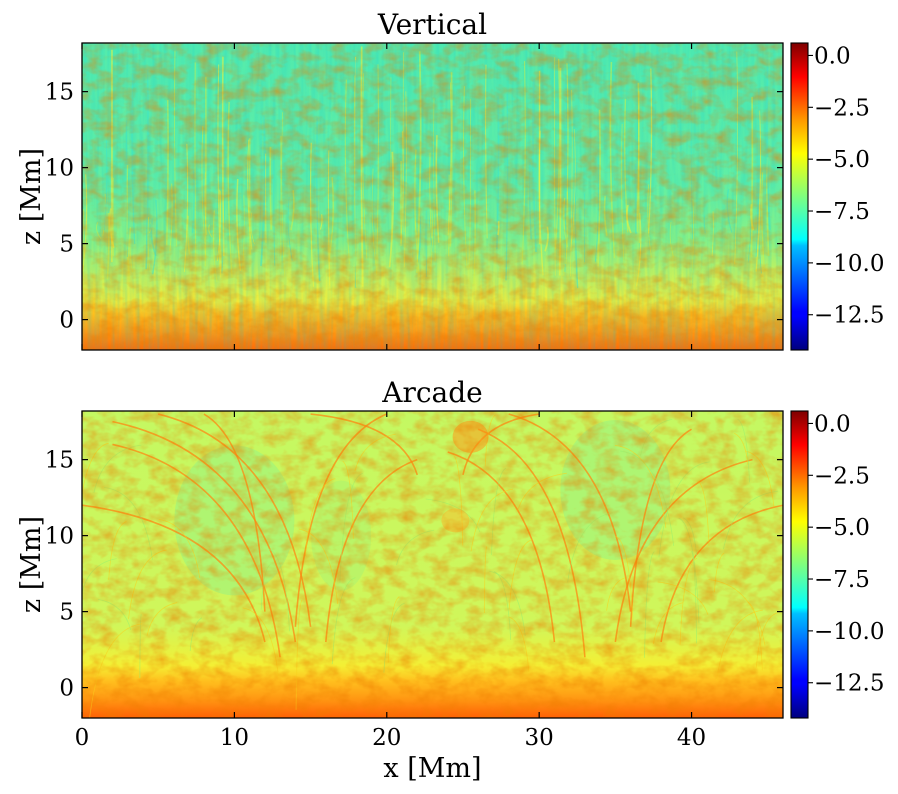 The height and width of the screenshot is (794, 898). What do you see at coordinates (432, 24) in the screenshot?
I see `panel-title: Vertical` at bounding box center [432, 24].